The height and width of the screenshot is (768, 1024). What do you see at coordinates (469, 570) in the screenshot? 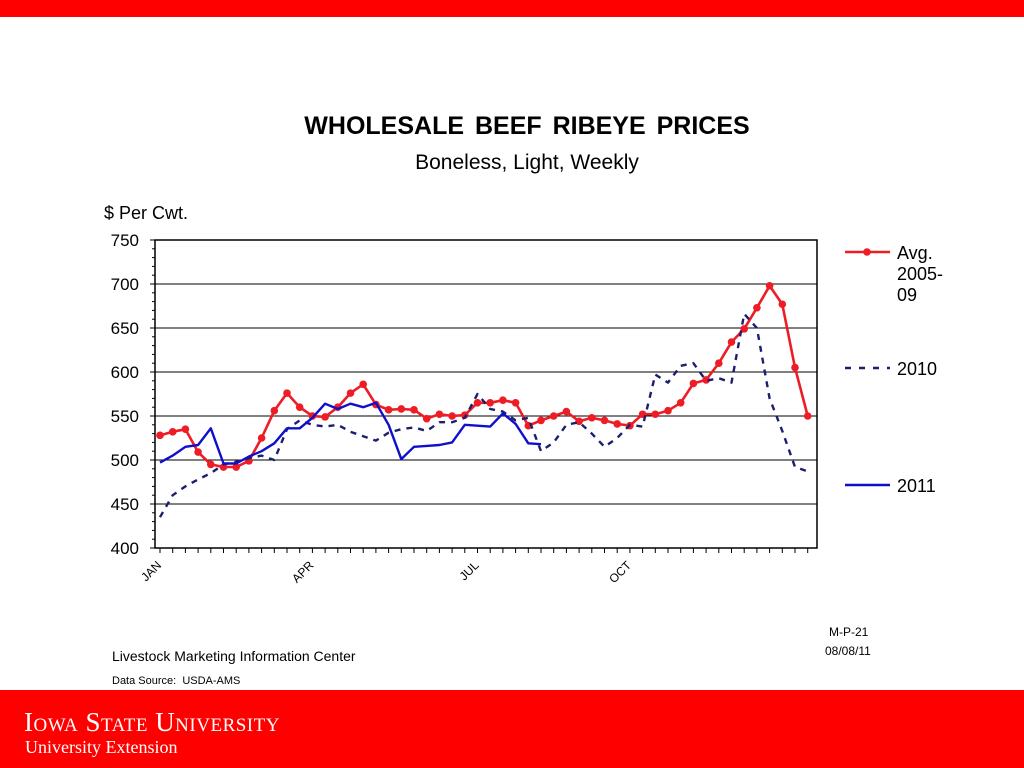
I see `x-tick-label: JUL` at bounding box center [469, 570].